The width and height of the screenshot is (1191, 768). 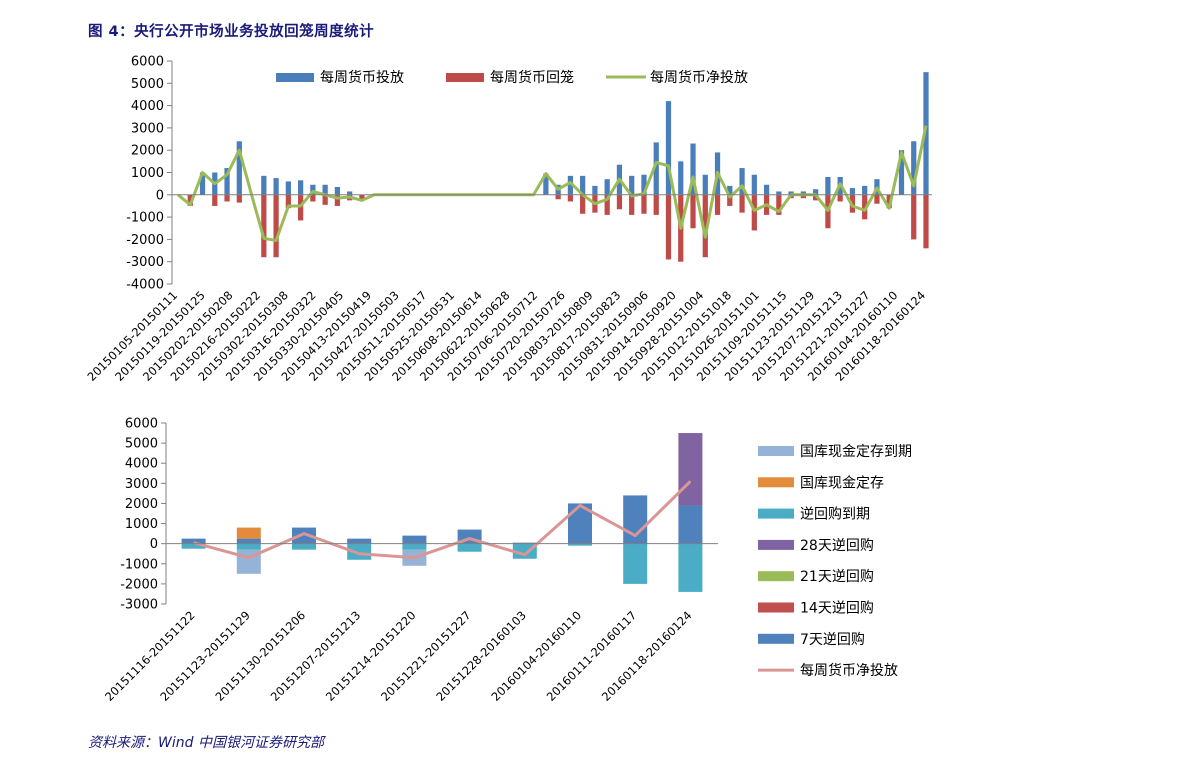 I want to click on x-tick-label: 20151221-20151227, so click(x=426, y=656).